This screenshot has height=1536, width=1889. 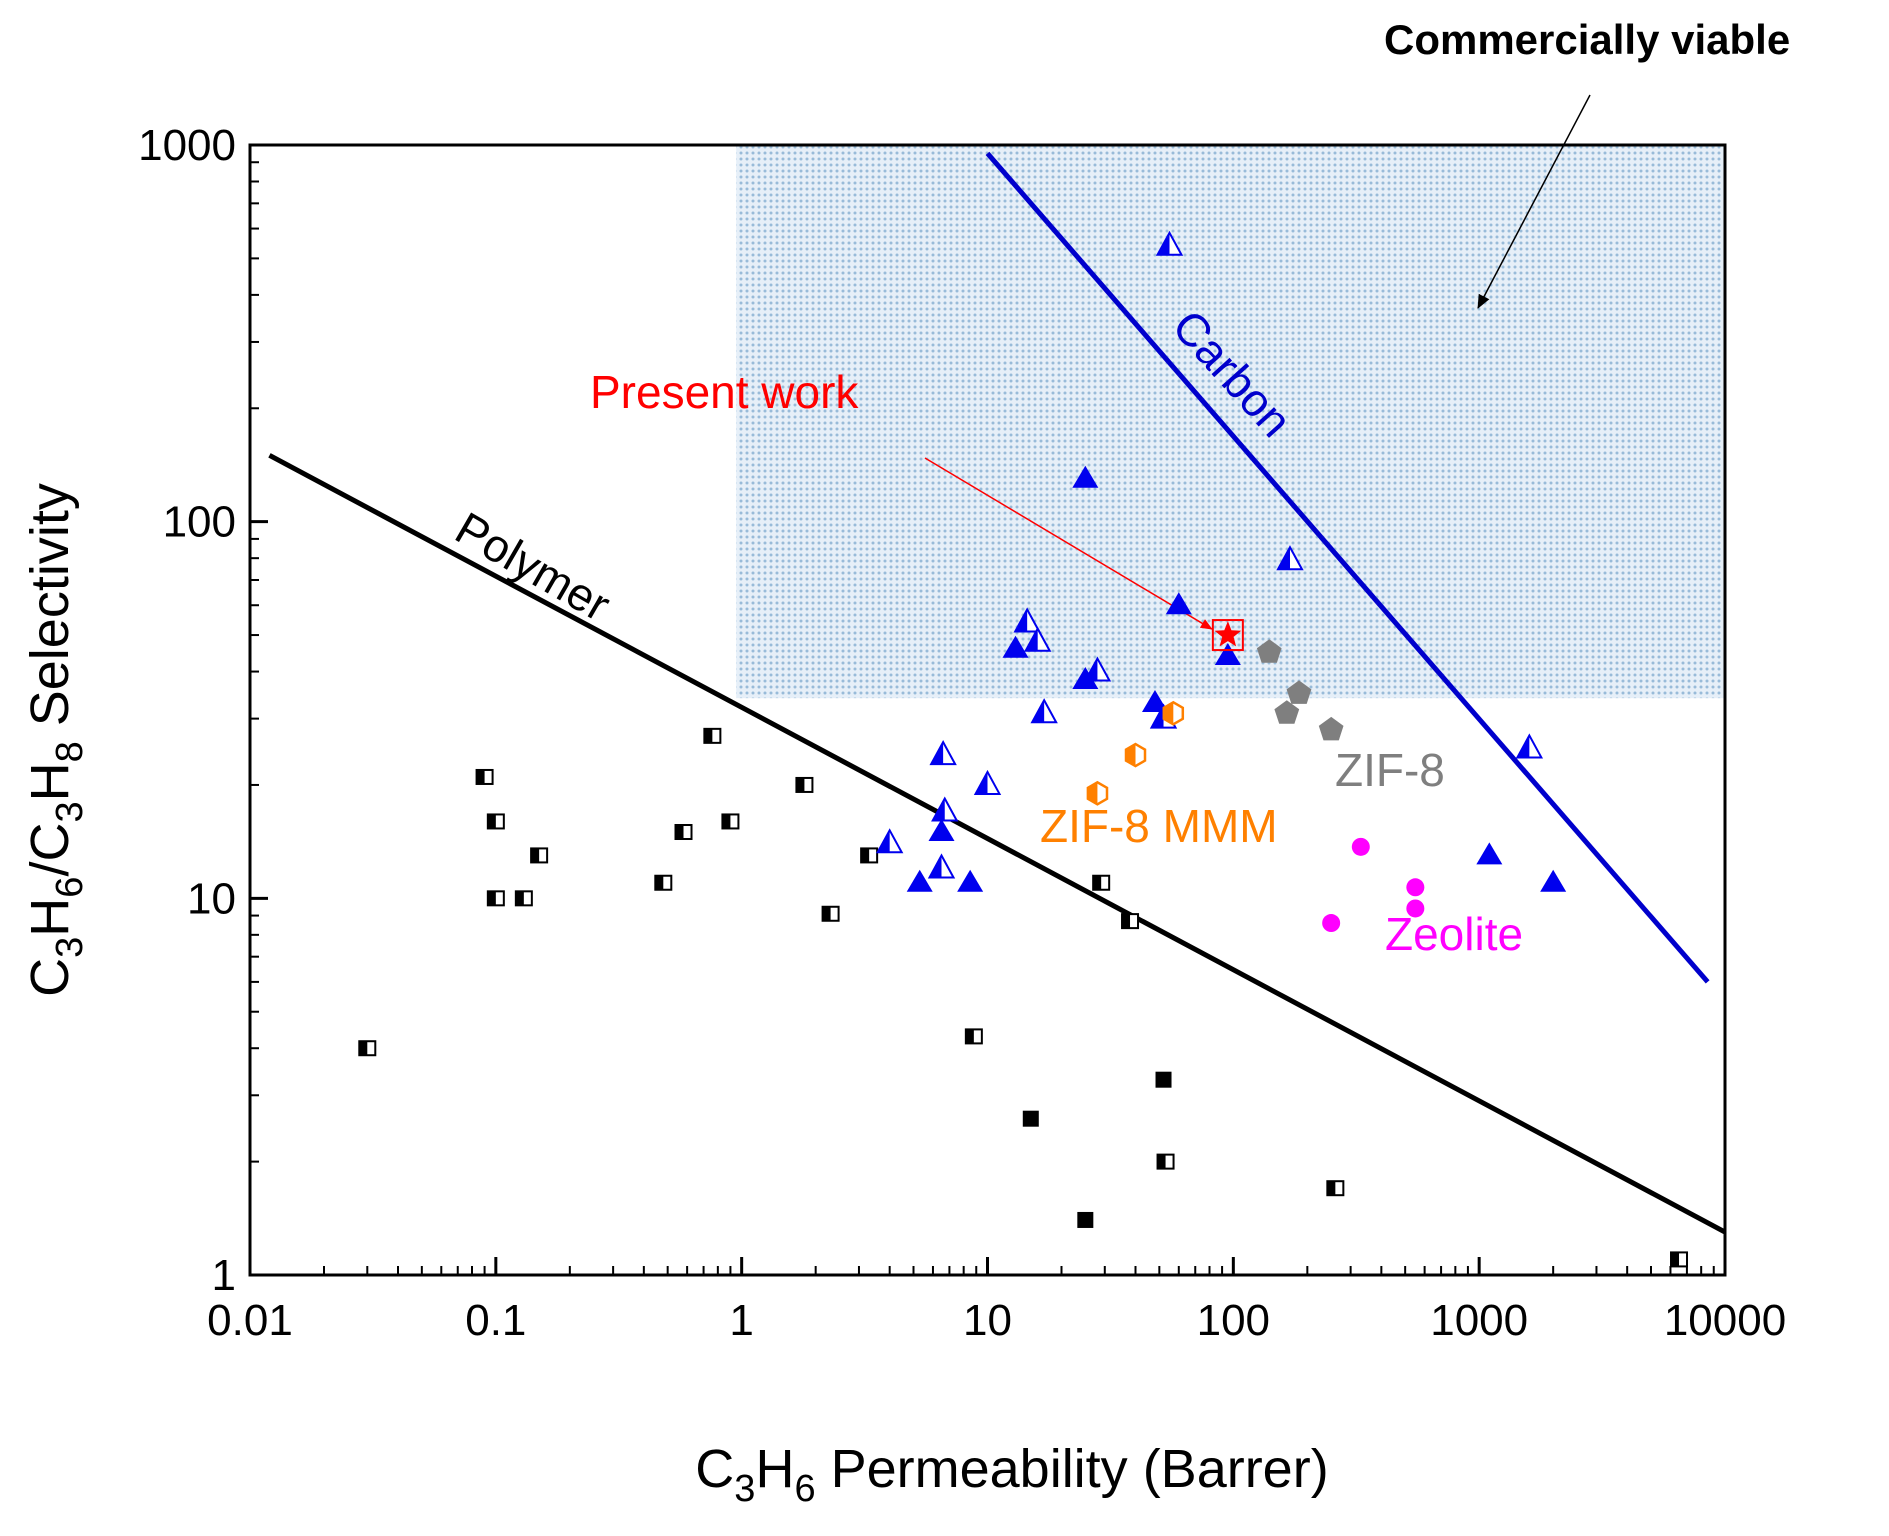 What do you see at coordinates (211, 898) in the screenshot?
I see `y-tick-label: 10` at bounding box center [211, 898].